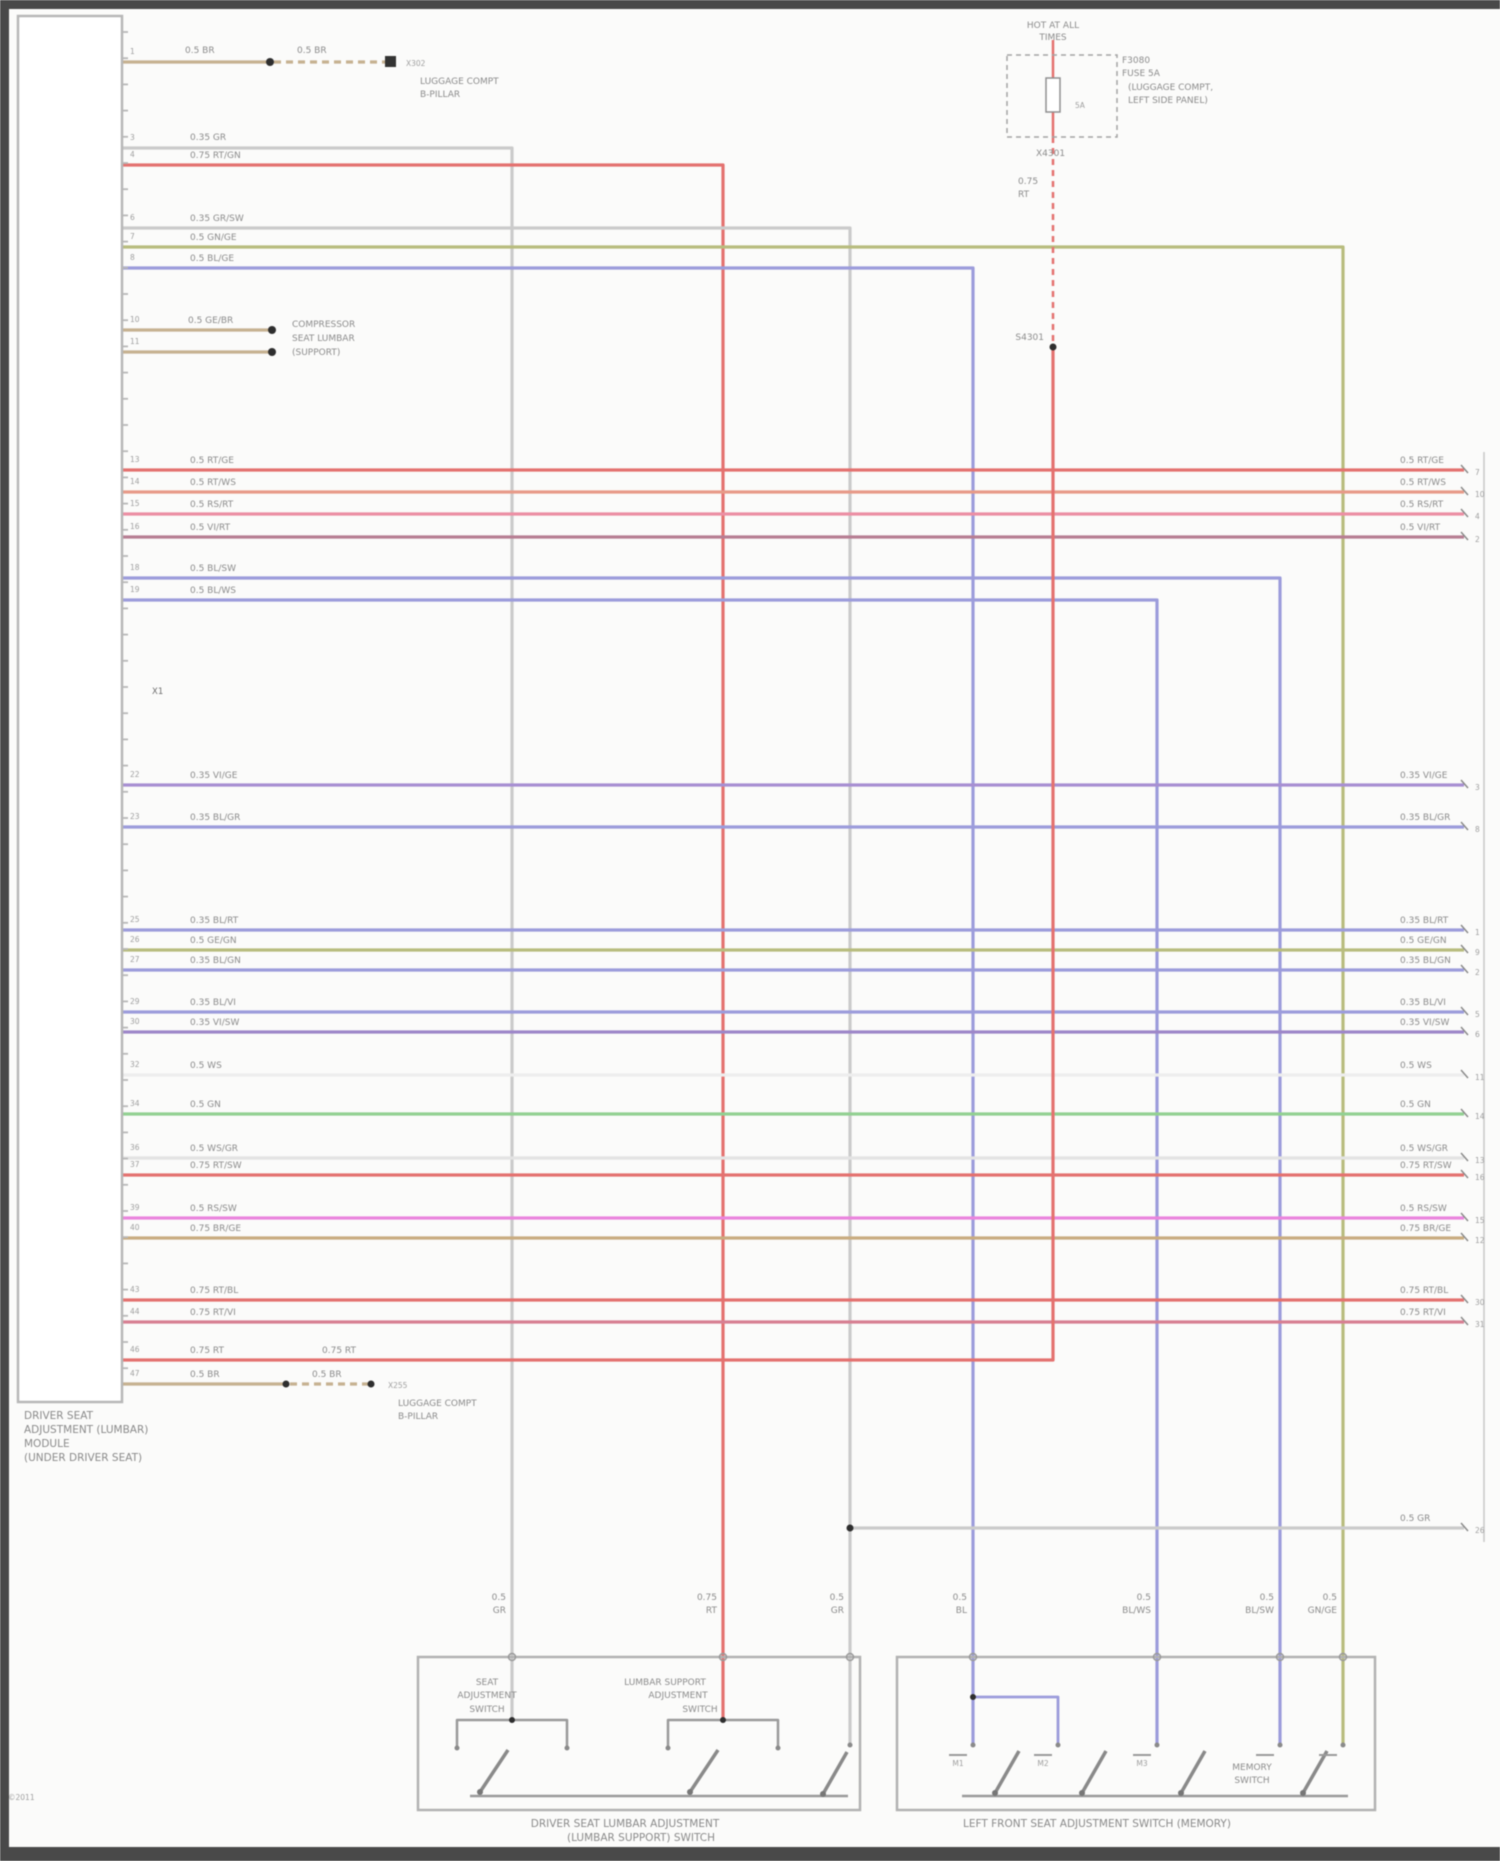 This screenshot has height=1861, width=1500. What do you see at coordinates (132, 51) in the screenshot?
I see `diagram-label: 1` at bounding box center [132, 51].